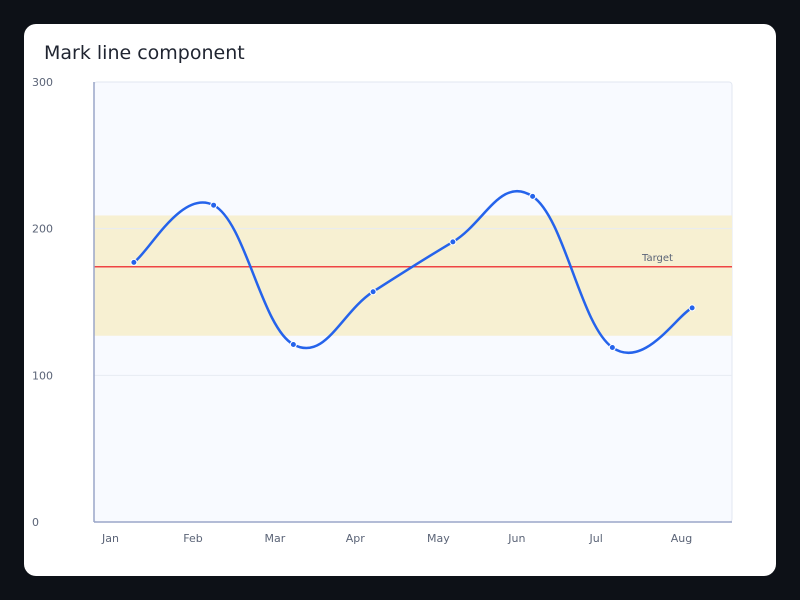  I want to click on data-point-mar, so click(293, 345).